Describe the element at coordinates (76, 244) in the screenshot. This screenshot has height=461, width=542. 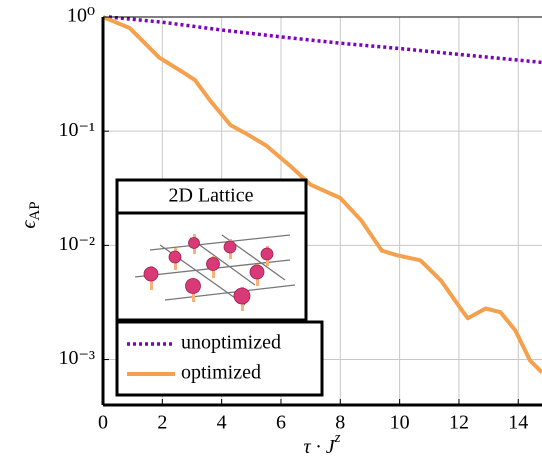
I see `y-tick-label: 10⁻²` at that location.